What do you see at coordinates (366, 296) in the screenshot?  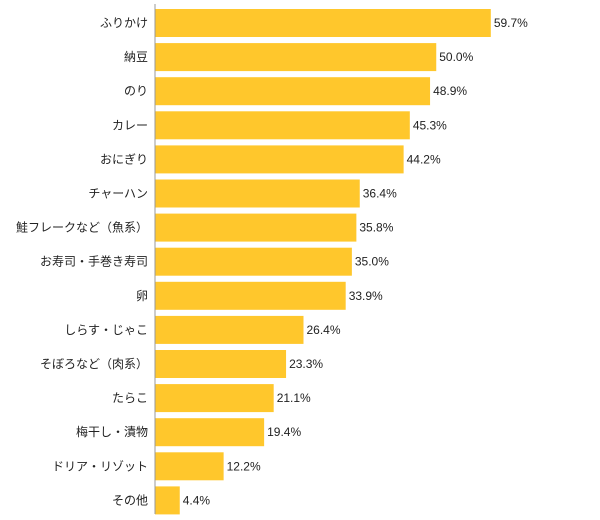 I see `value-label: 33.9%` at bounding box center [366, 296].